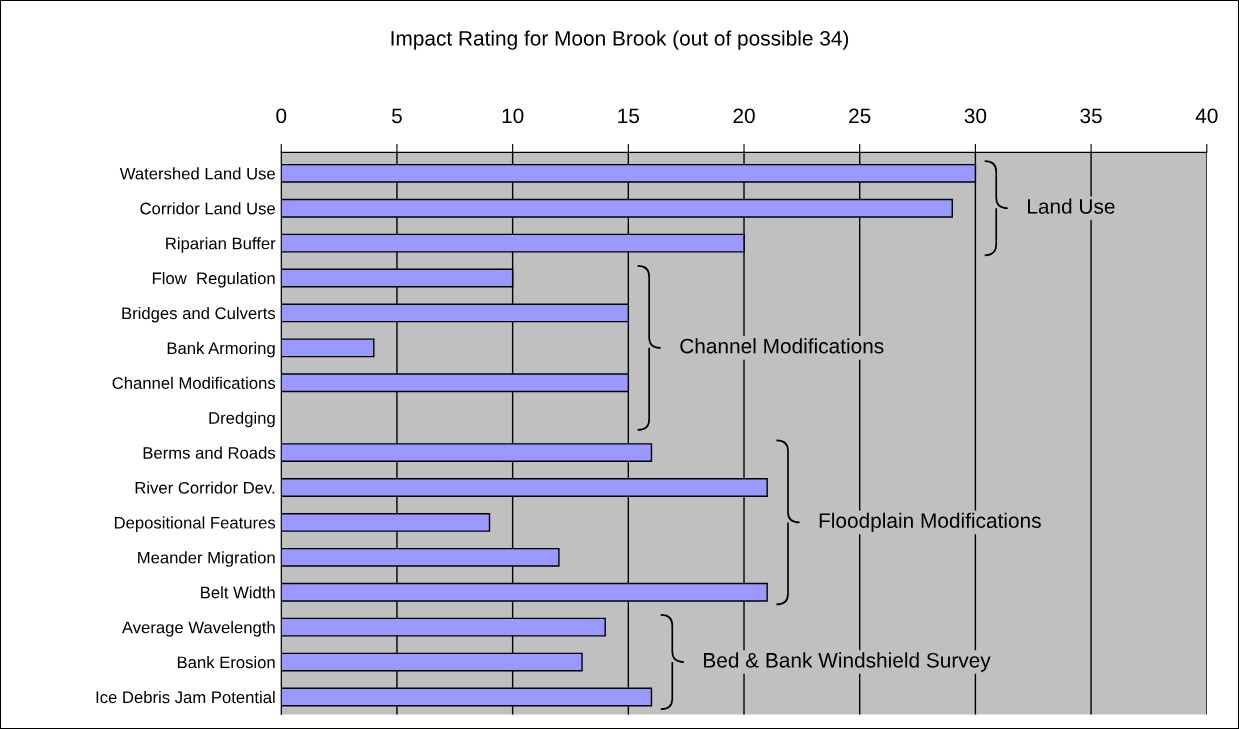 The image size is (1239, 729). I want to click on y-tick-label: Dredging, so click(242, 419).